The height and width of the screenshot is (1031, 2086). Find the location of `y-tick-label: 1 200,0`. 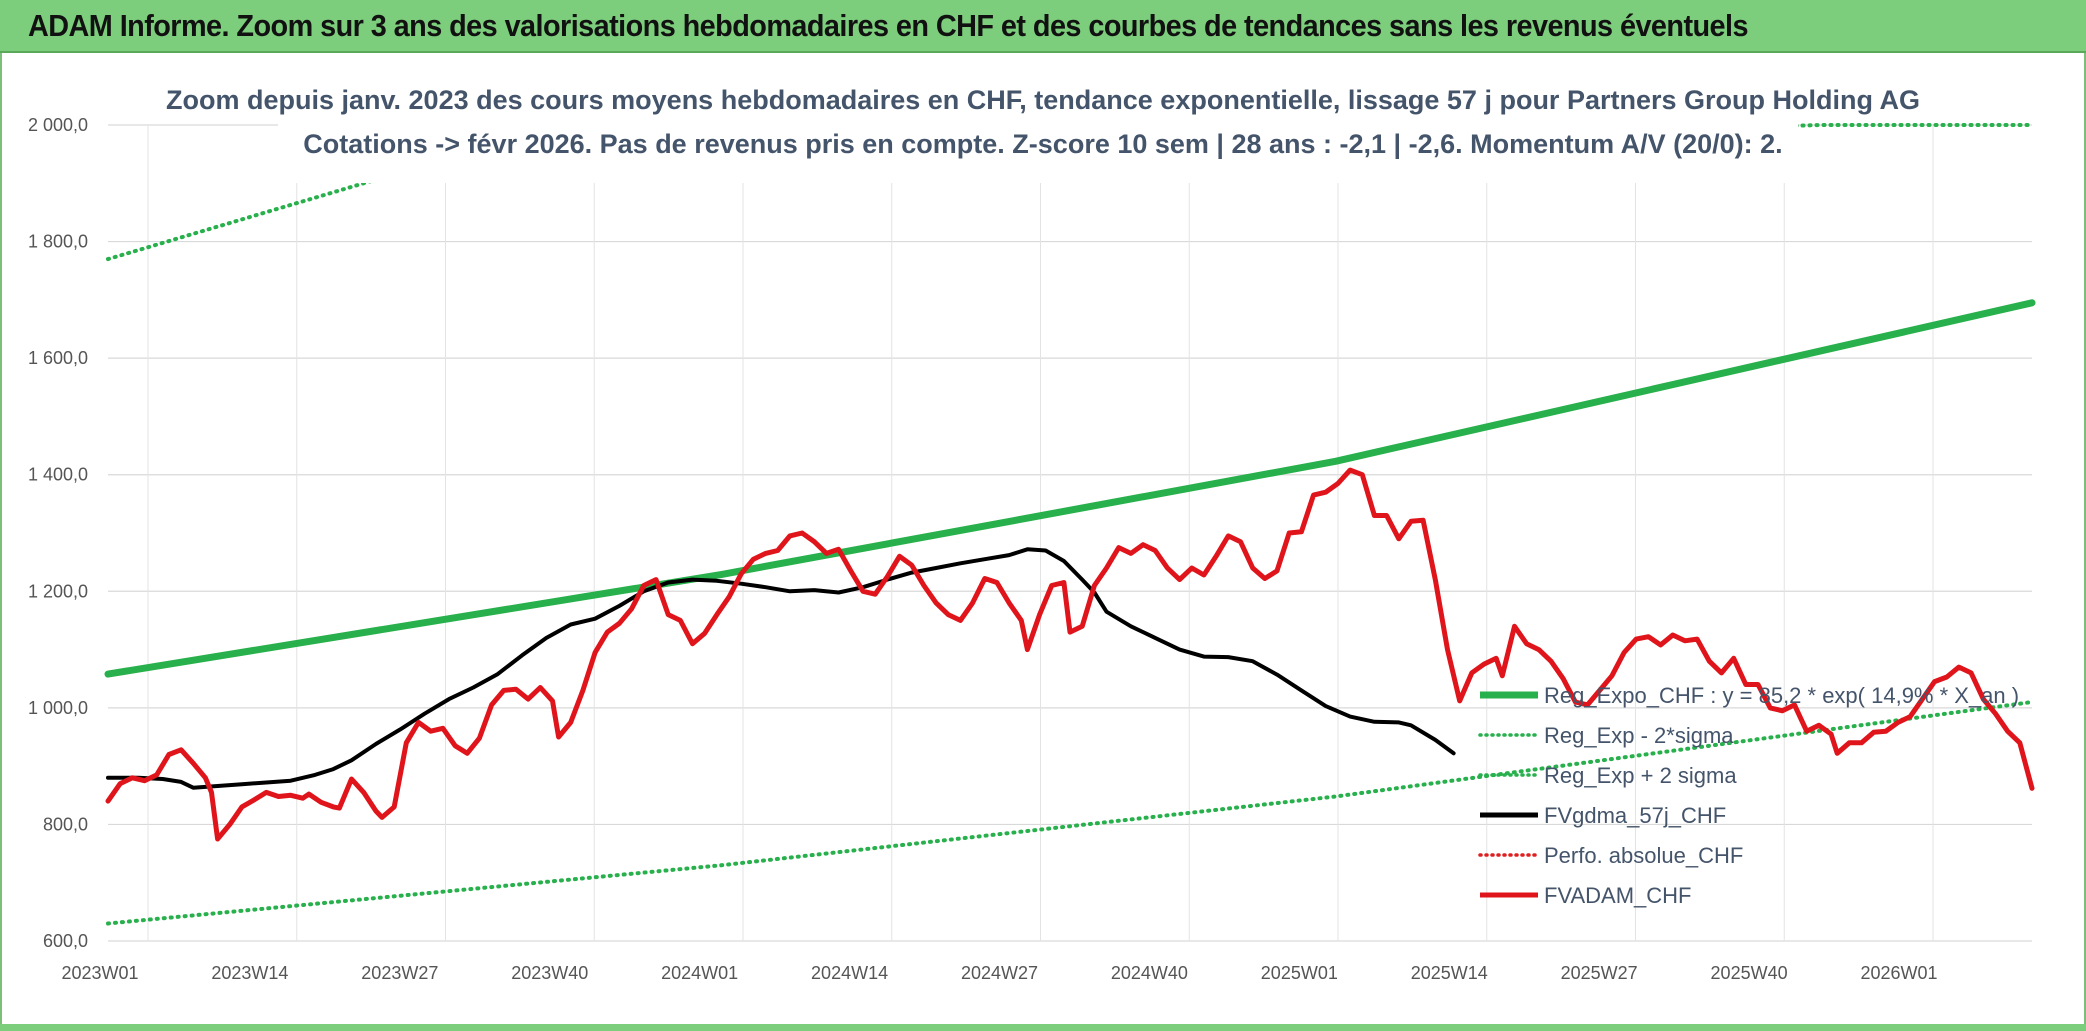

y-tick-label: 1 200,0 is located at coordinates (58, 591).